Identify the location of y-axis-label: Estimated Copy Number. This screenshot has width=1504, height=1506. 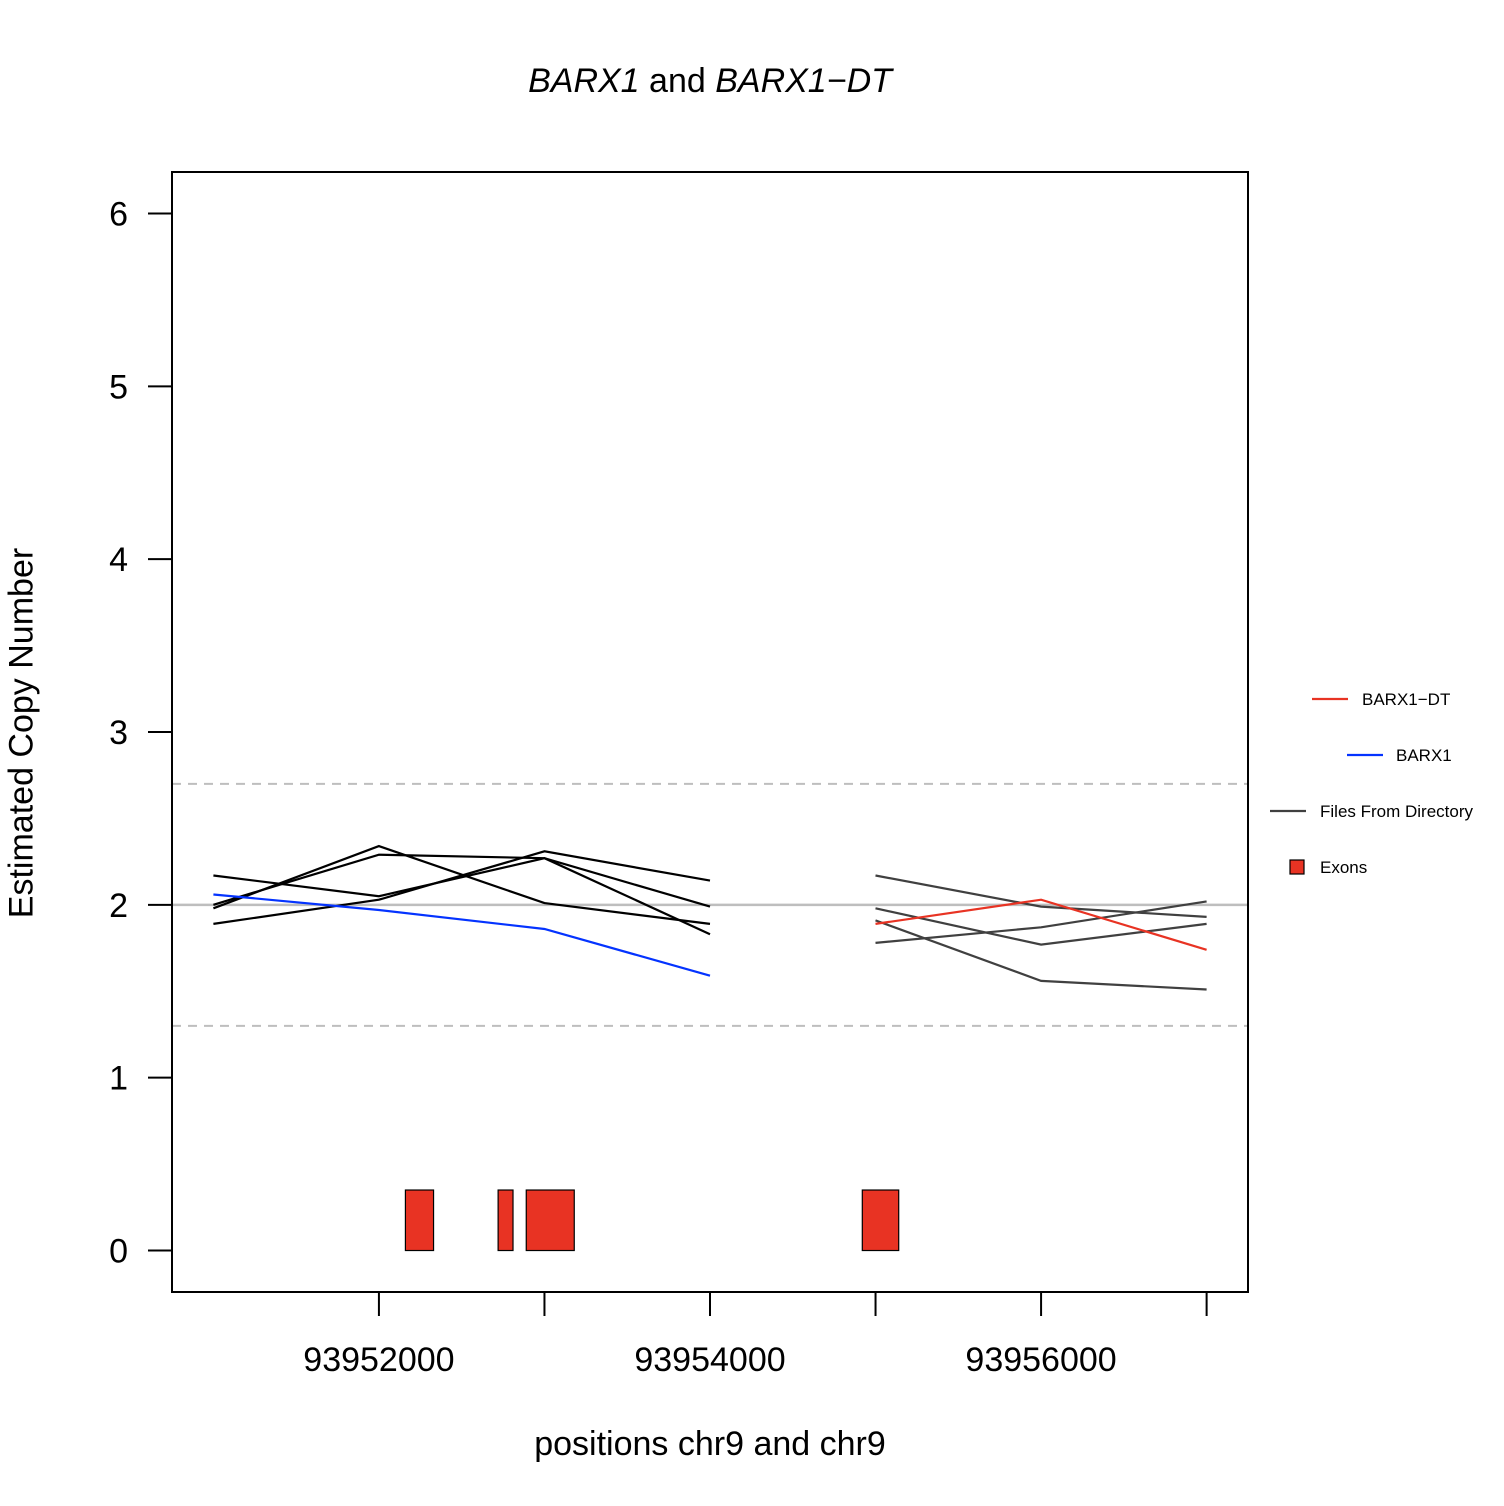
(21, 733).